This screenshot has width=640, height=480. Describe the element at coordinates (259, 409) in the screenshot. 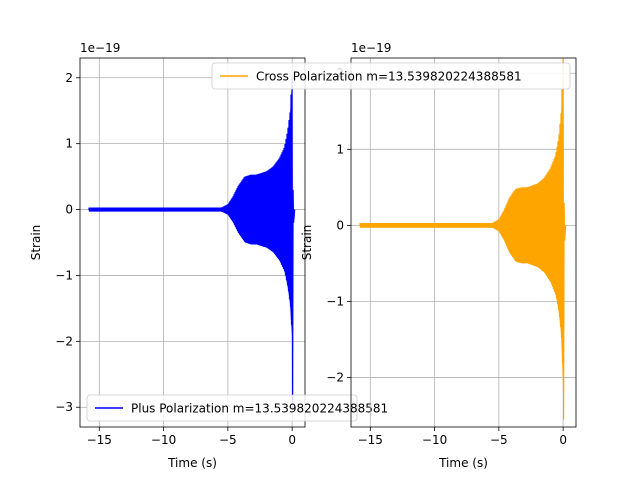

I see `legend-label: Plus Polarization m=13.539820224388581` at that location.